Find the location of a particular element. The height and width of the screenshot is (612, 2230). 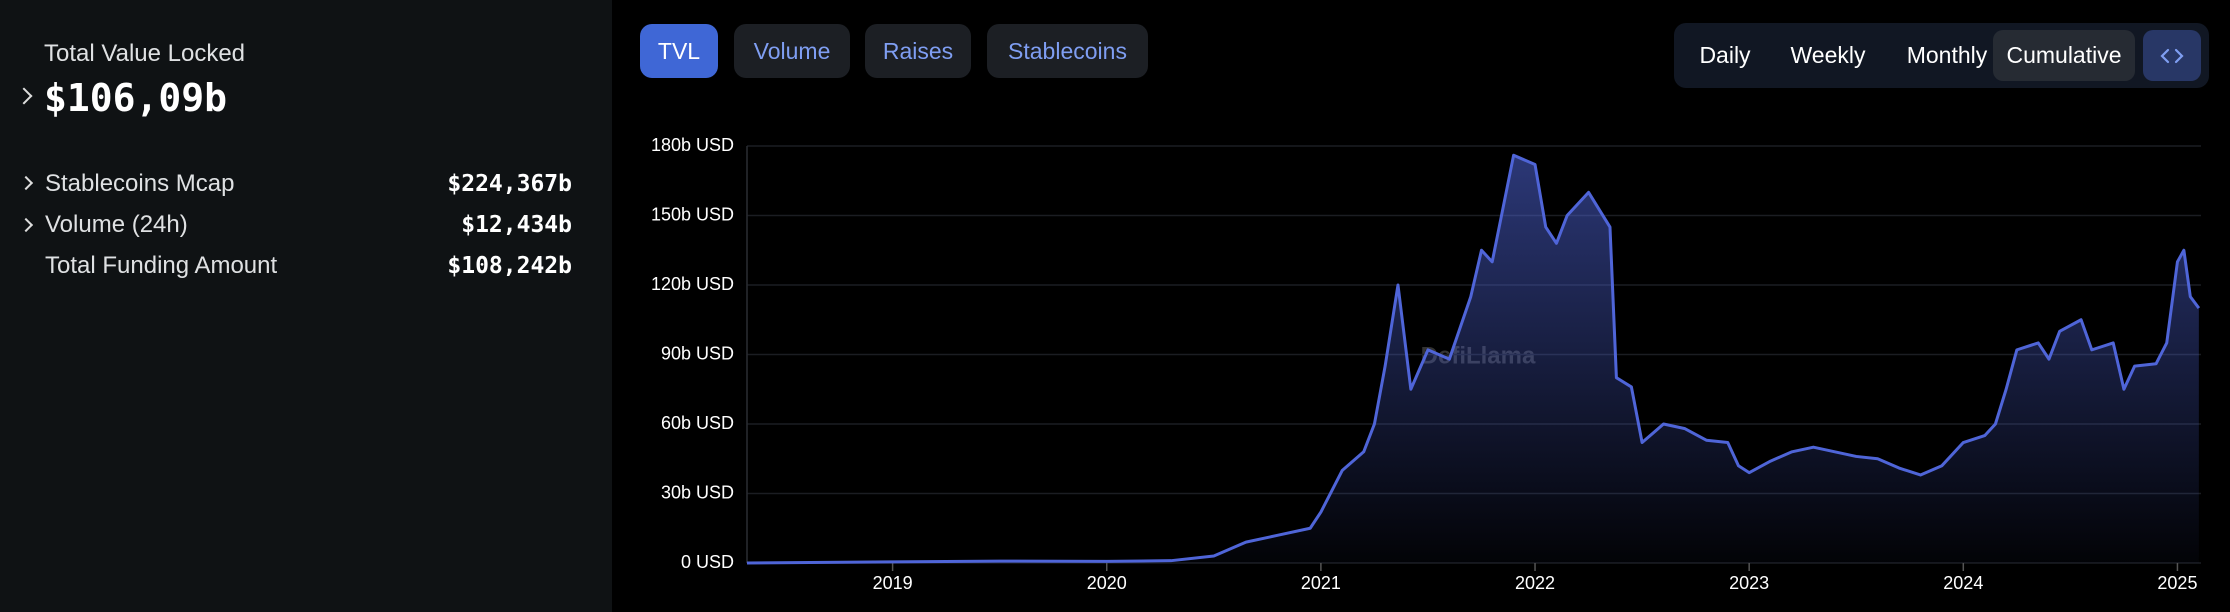

y-tick-label: 90b USD is located at coordinates (697, 353).